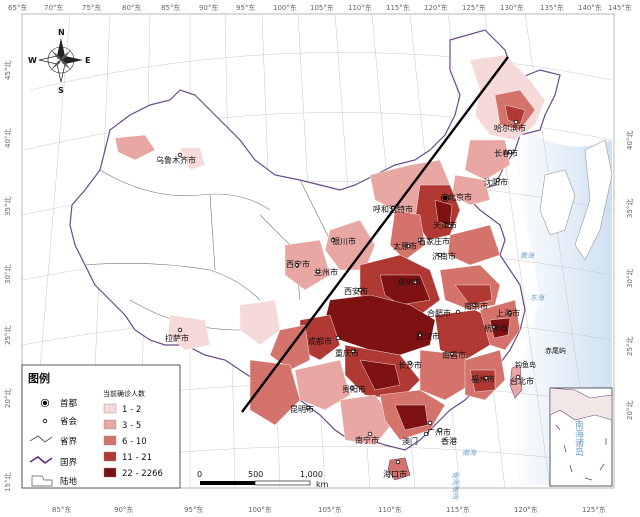  Describe the element at coordinates (131, 7) in the screenshot. I see `longitude-label: 80°东` at that location.